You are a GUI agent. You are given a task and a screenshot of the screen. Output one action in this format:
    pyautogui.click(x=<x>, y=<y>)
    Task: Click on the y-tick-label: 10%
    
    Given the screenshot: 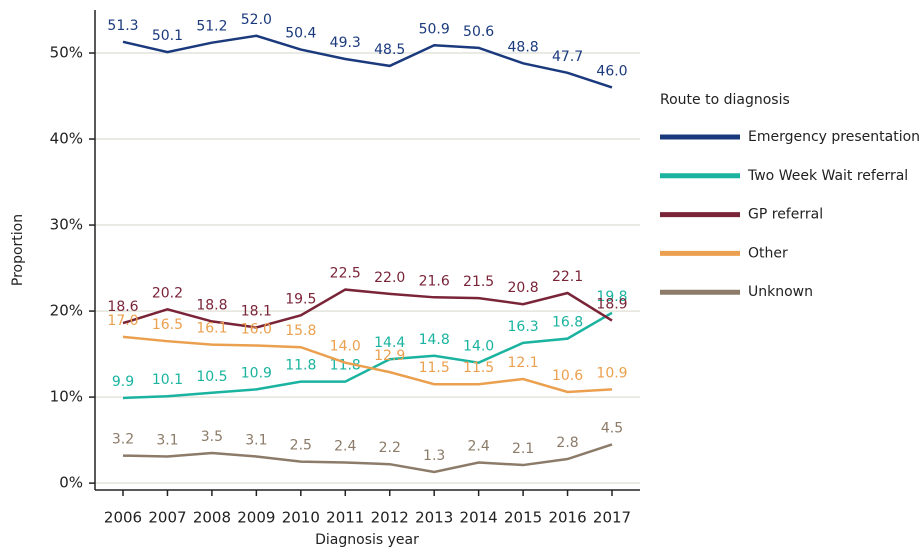 What is the action you would take?
    pyautogui.click(x=66, y=397)
    